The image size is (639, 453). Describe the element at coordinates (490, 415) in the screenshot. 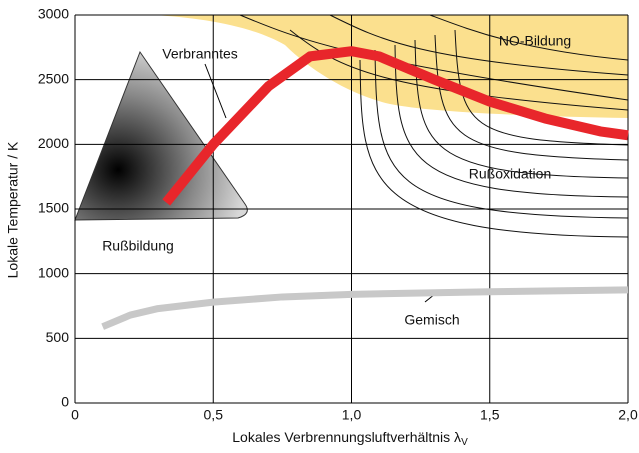

I see `x-tick-label: 1,5` at that location.